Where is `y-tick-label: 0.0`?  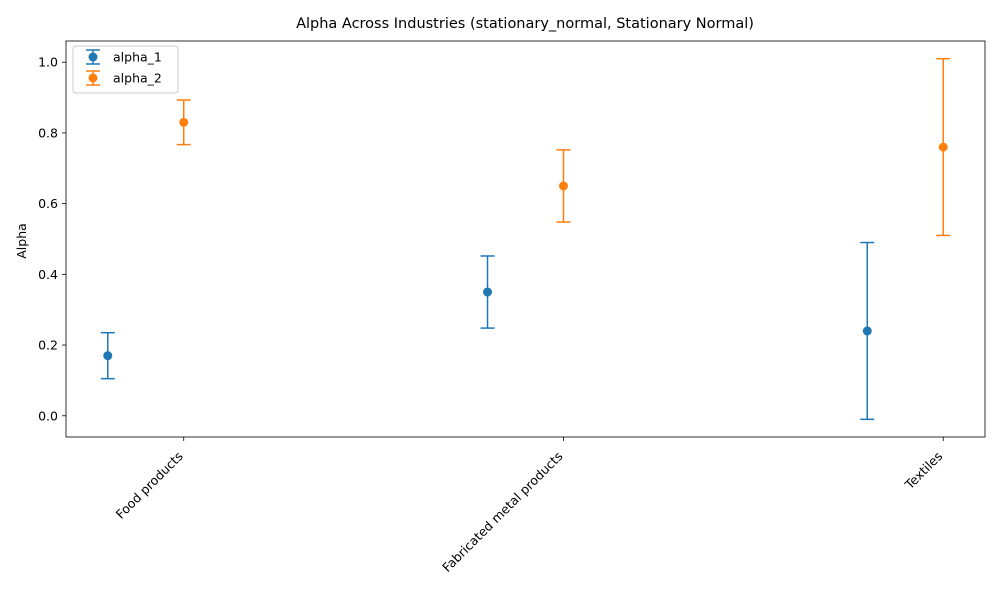 y-tick-label: 0.0 is located at coordinates (48, 415).